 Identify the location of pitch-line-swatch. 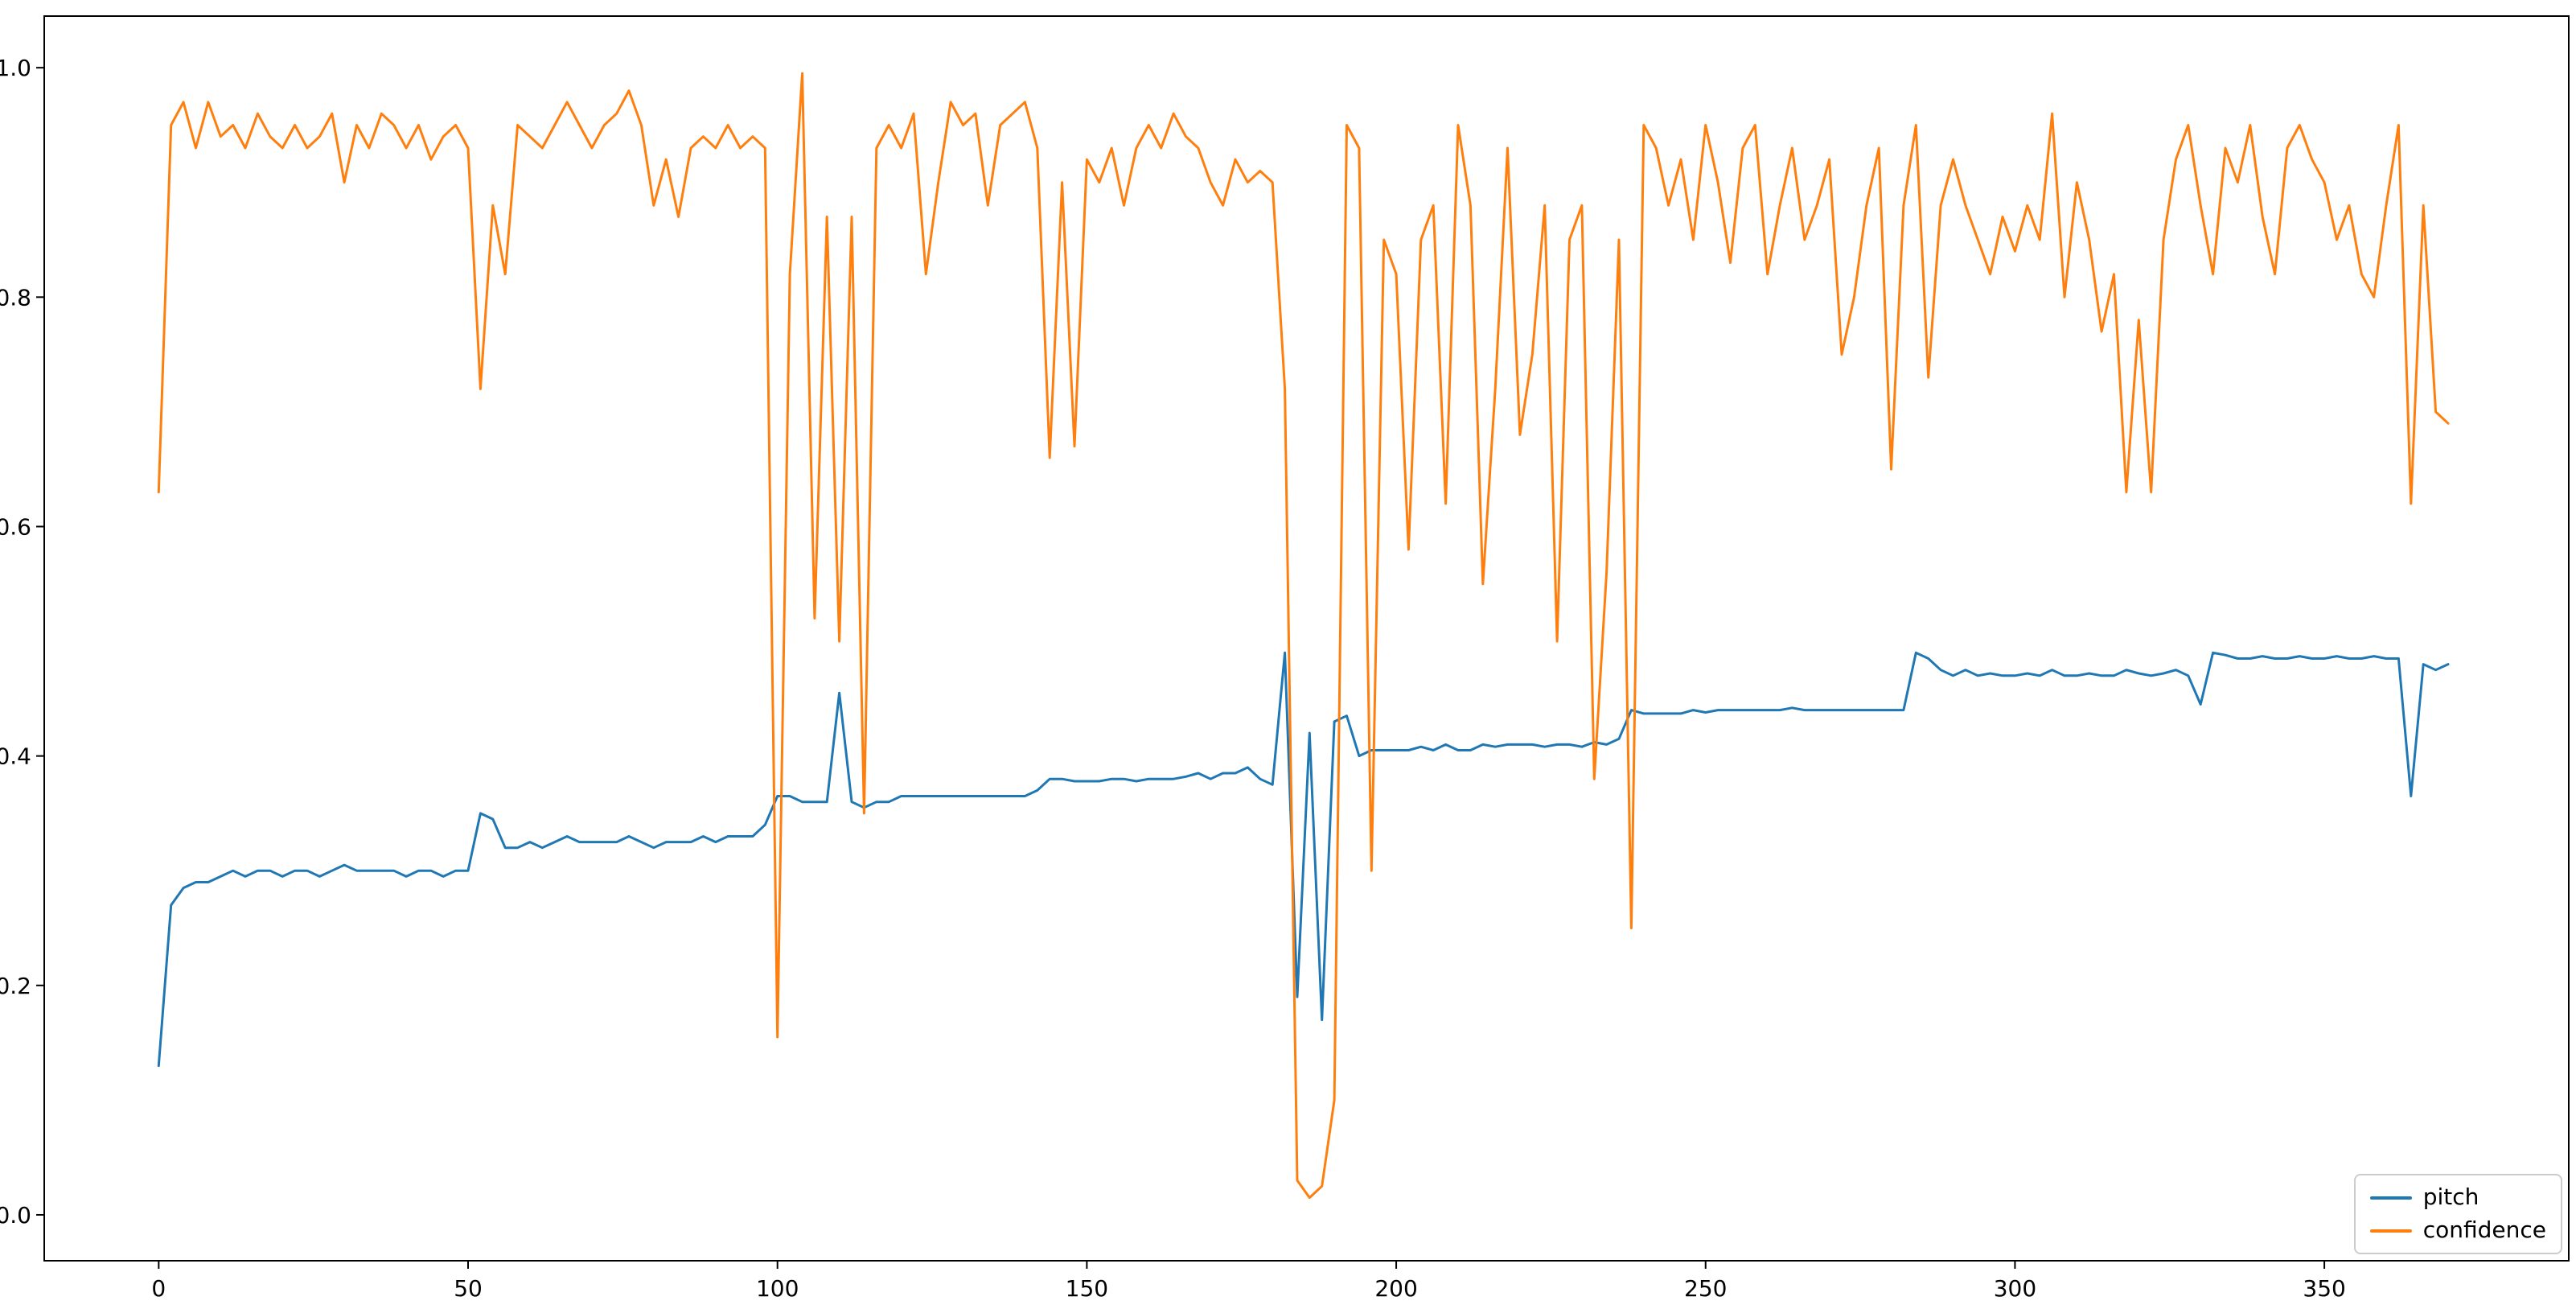
(2390, 1198).